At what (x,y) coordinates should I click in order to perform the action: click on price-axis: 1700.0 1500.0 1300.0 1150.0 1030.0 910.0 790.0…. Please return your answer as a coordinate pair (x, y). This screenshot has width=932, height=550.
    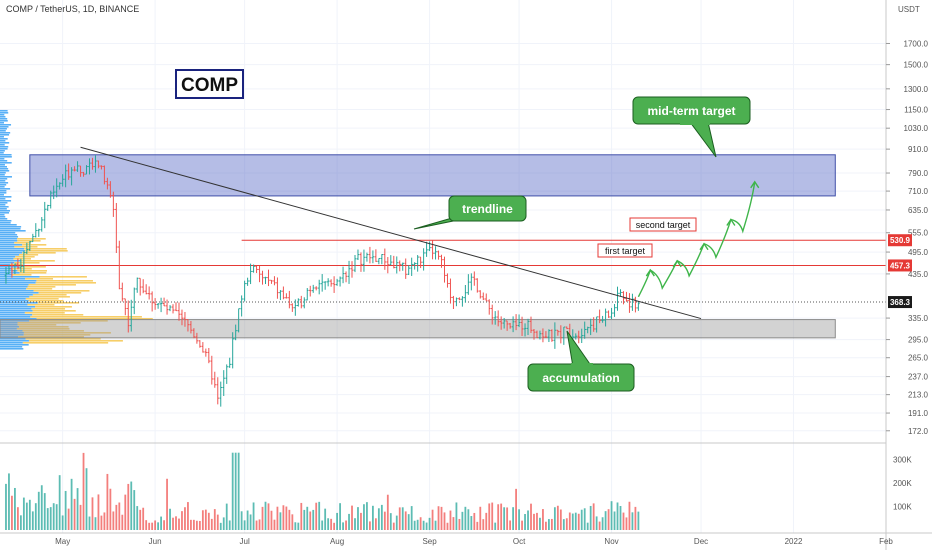
    Looking at the image, I should click on (907, 237).